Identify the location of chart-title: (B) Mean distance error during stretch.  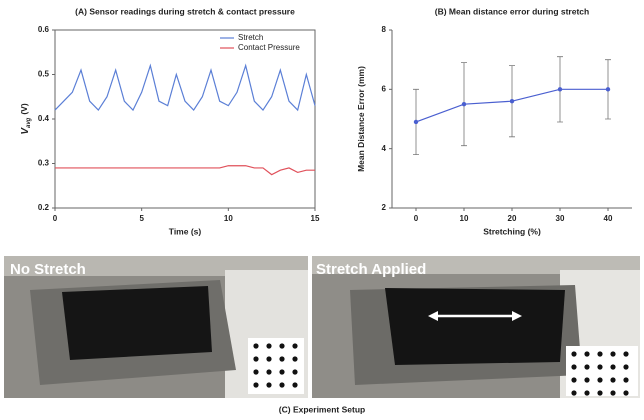
(512, 11).